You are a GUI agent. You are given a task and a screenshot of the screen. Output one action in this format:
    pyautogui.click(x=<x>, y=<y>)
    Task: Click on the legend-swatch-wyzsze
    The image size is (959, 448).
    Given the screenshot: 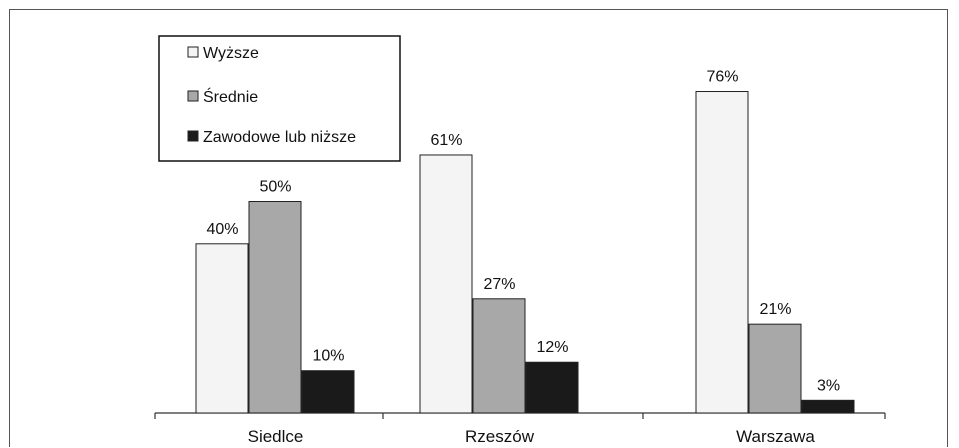 What is the action you would take?
    pyautogui.click(x=193, y=52)
    